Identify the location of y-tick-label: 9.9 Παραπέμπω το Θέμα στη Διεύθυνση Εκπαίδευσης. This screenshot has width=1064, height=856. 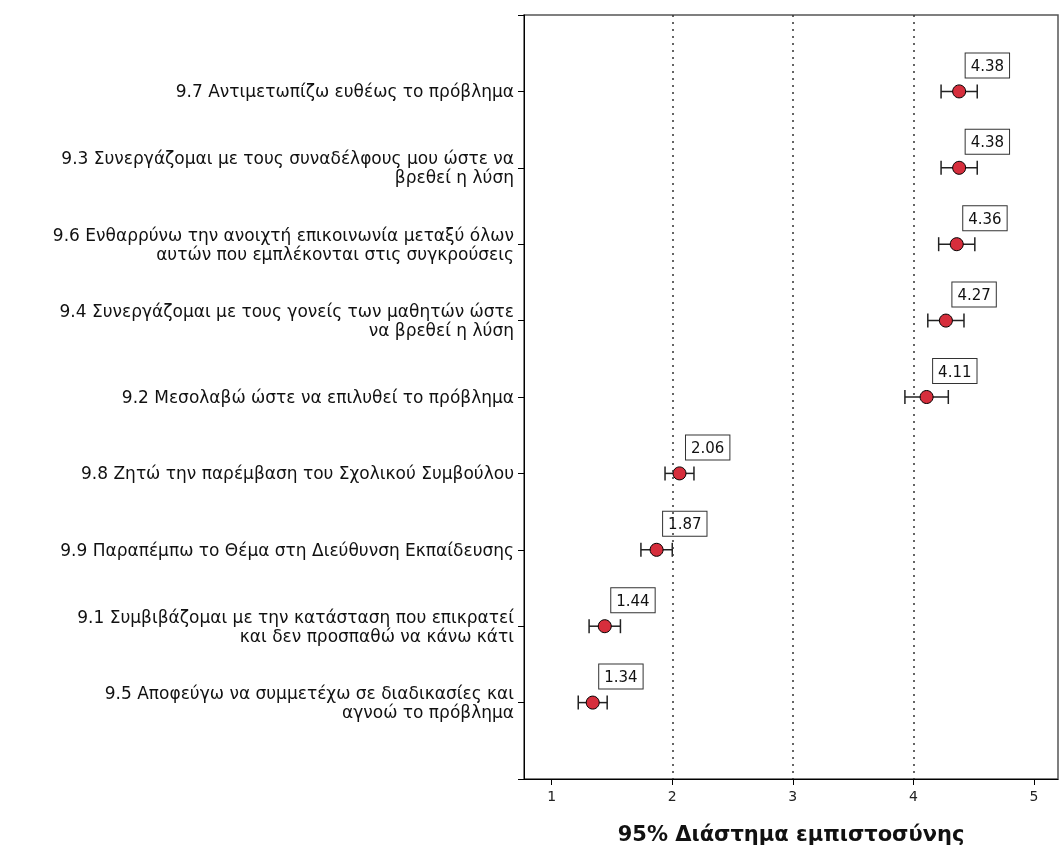
(287, 549).